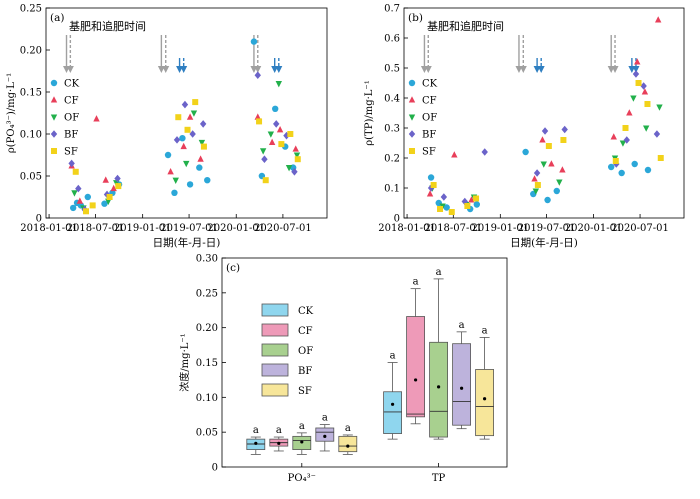 Image resolution: width=700 pixels, height=499 pixels. I want to click on legend-marker-bf, so click(412, 134).